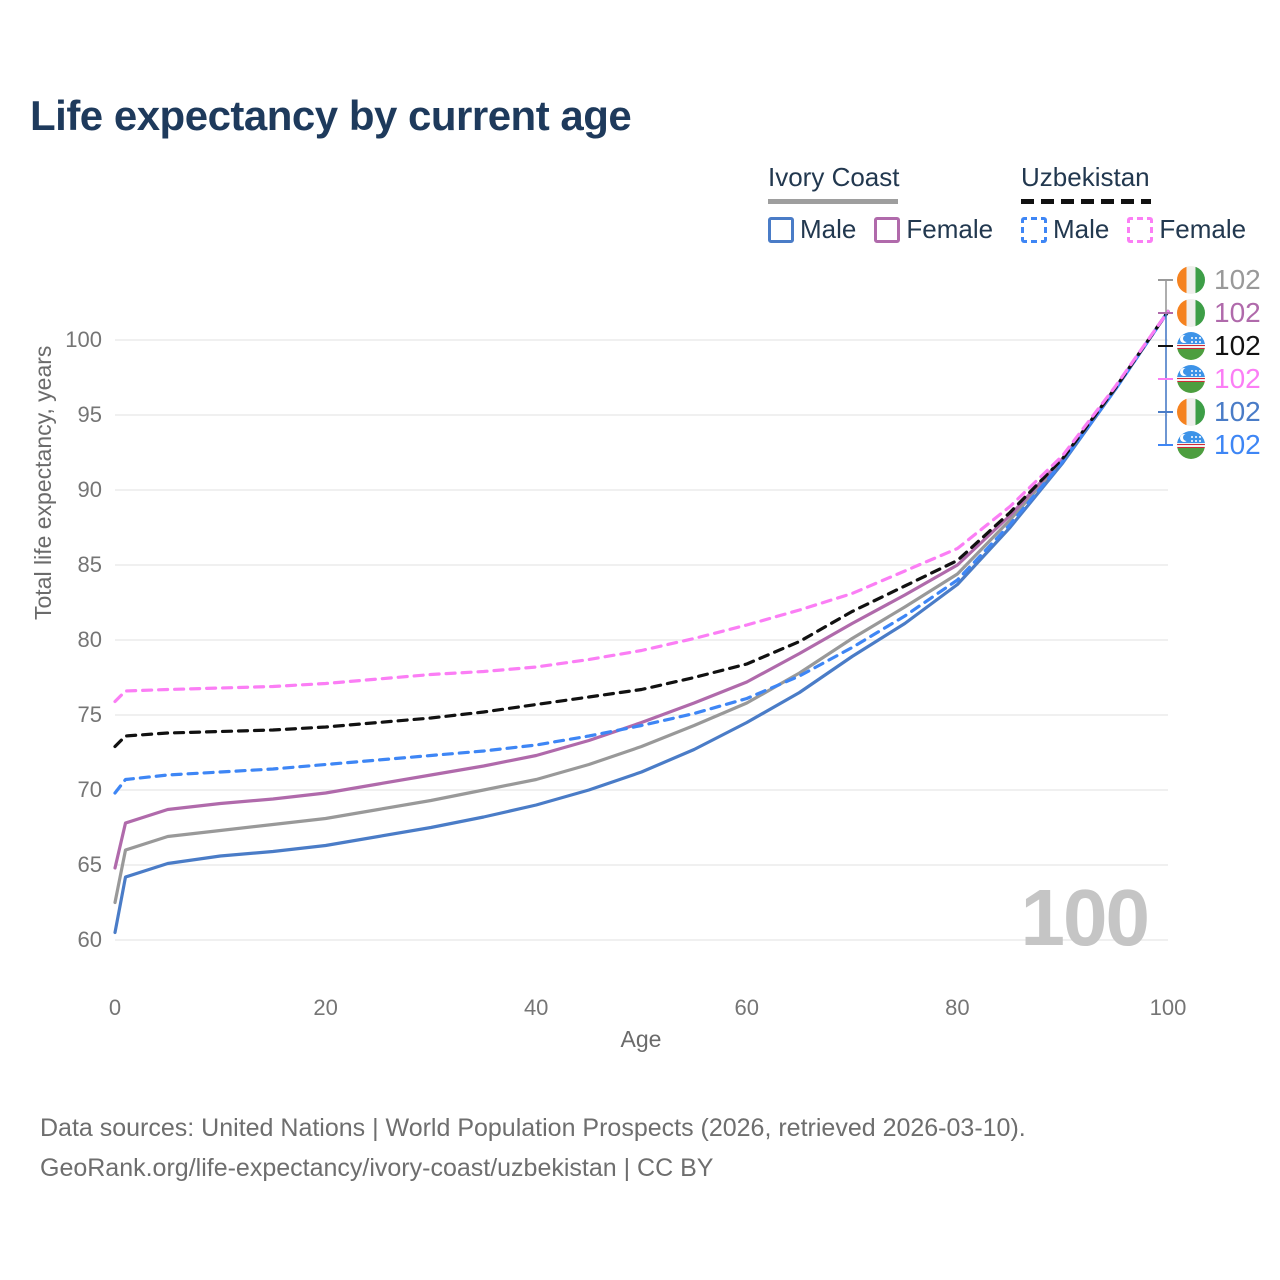 The height and width of the screenshot is (1280, 1280). What do you see at coordinates (781, 229) in the screenshot?
I see `ivory-coast-male-swatch` at bounding box center [781, 229].